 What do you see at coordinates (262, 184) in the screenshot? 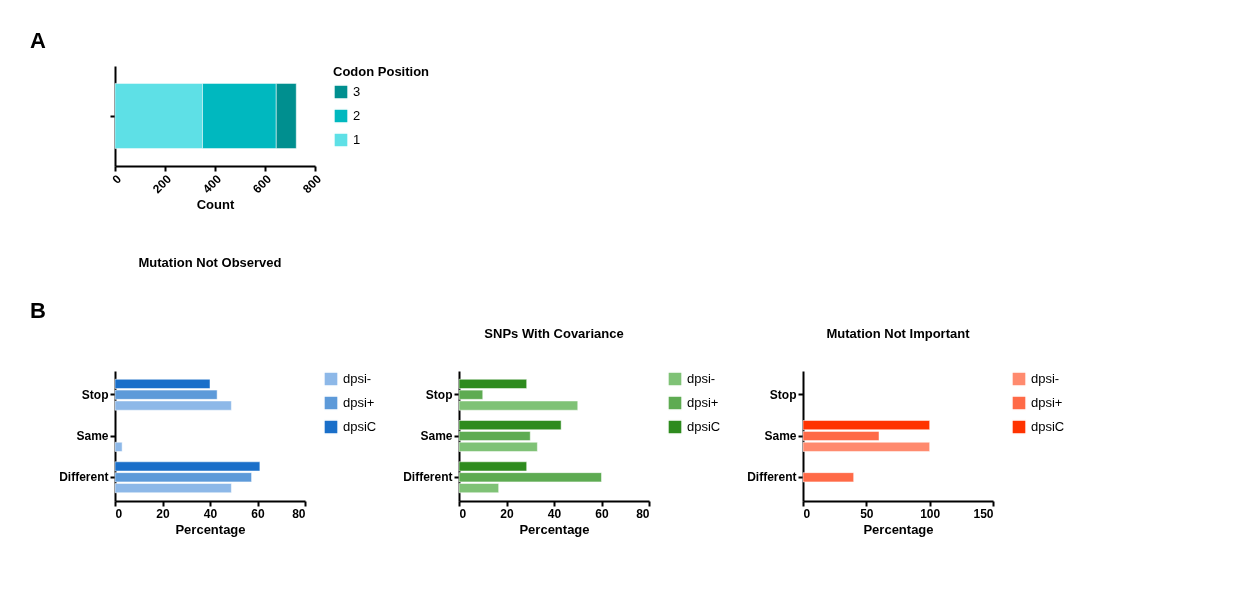
I see `x-tick-label: 600` at bounding box center [262, 184].